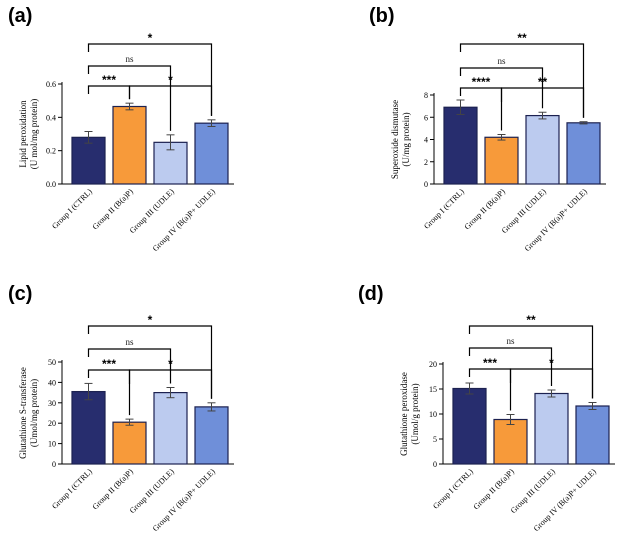 The width and height of the screenshot is (629, 540). Describe the element at coordinates (371, 294) in the screenshot. I see `panel-label: (d)` at that location.